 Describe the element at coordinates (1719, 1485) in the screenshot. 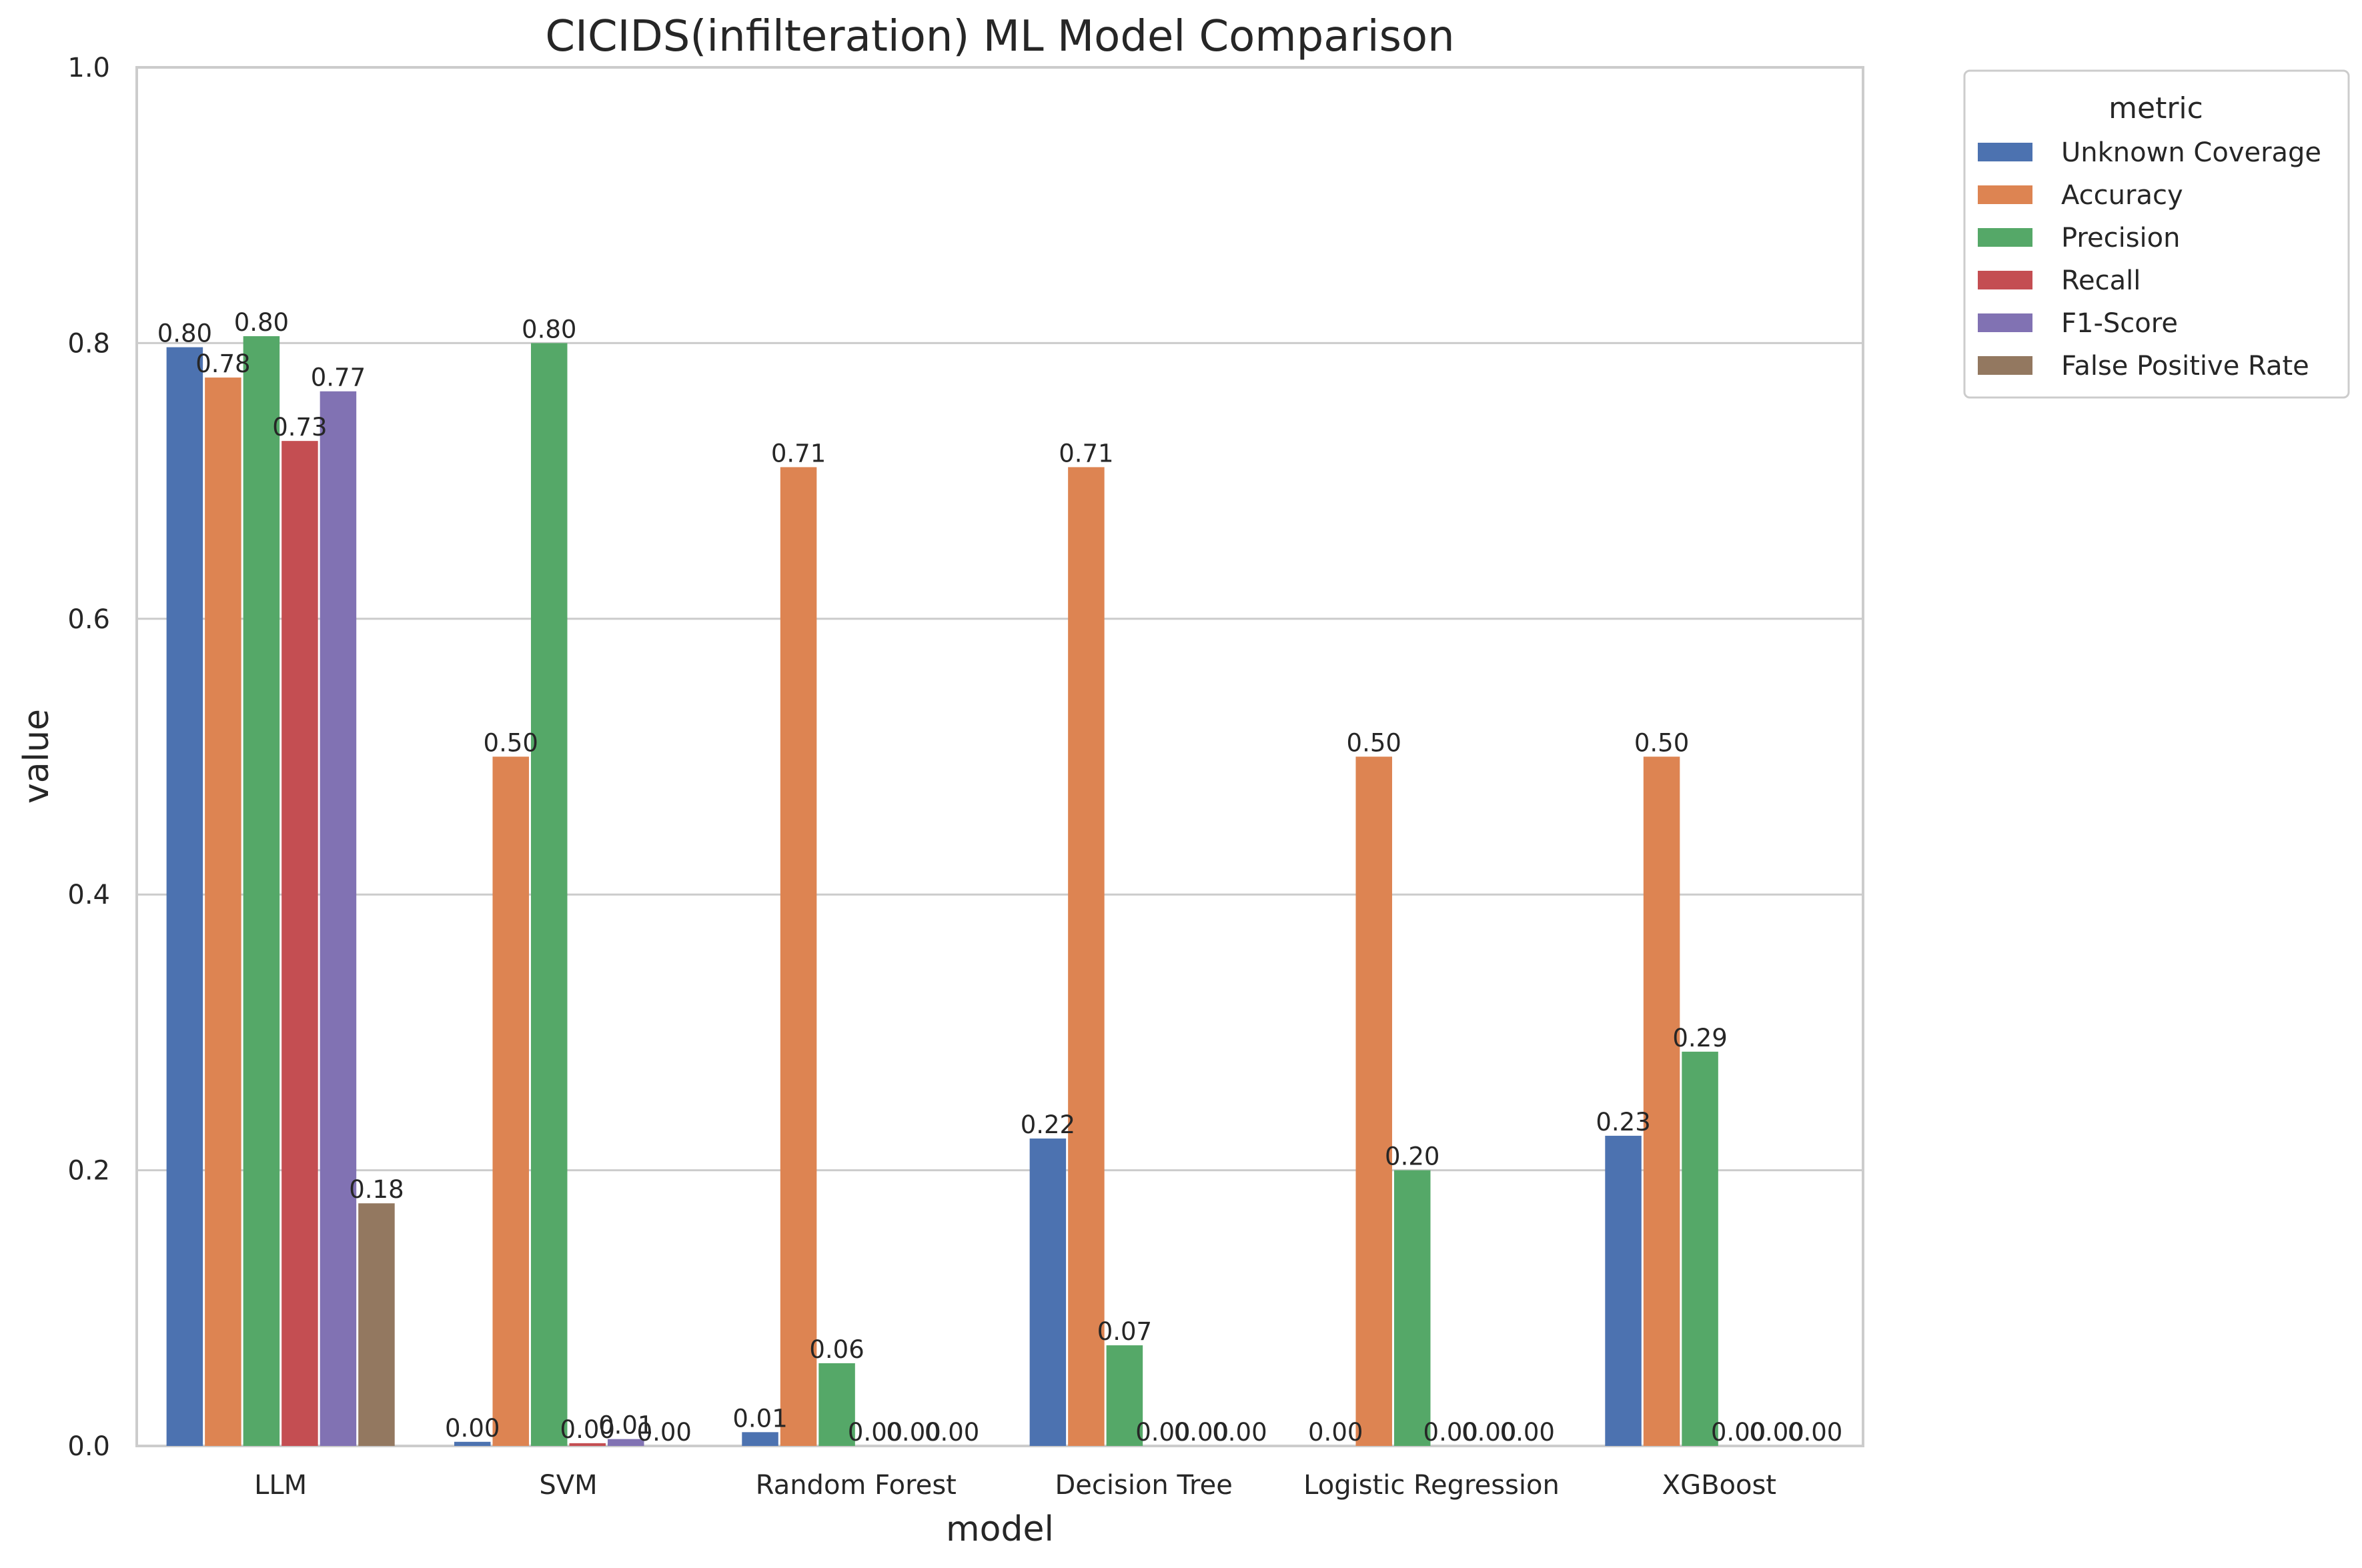

I see `x-tick-label: XGBoost` at that location.